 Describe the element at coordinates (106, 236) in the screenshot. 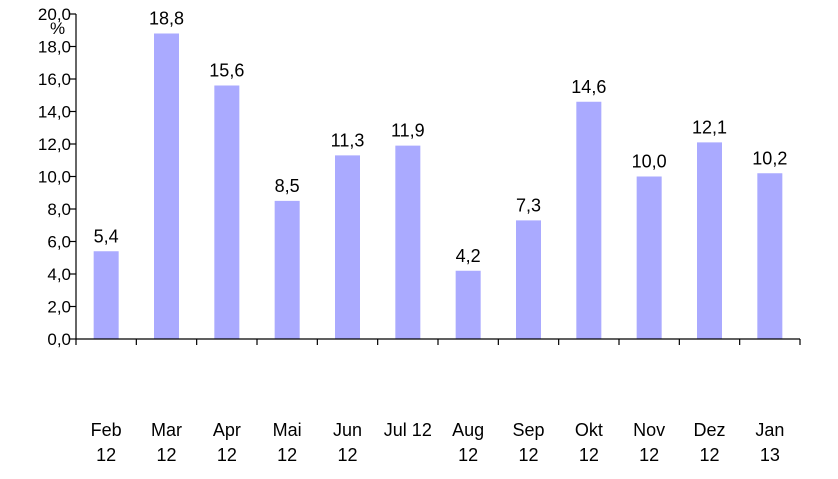

I see `bar-value-label: 5,4` at that location.